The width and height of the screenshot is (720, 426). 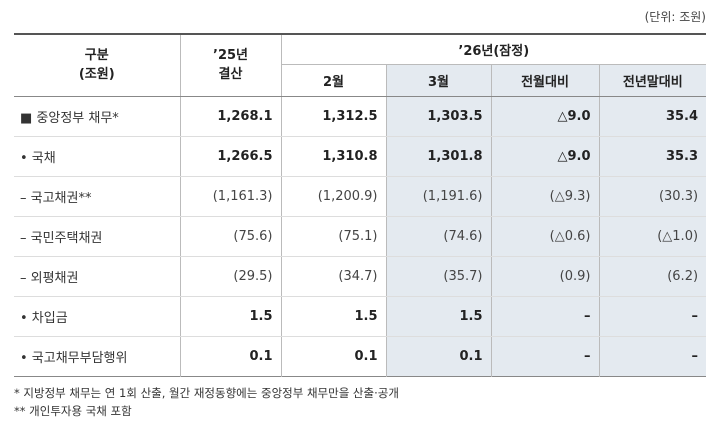 I want to click on row-value: (6.2), so click(x=652, y=276).